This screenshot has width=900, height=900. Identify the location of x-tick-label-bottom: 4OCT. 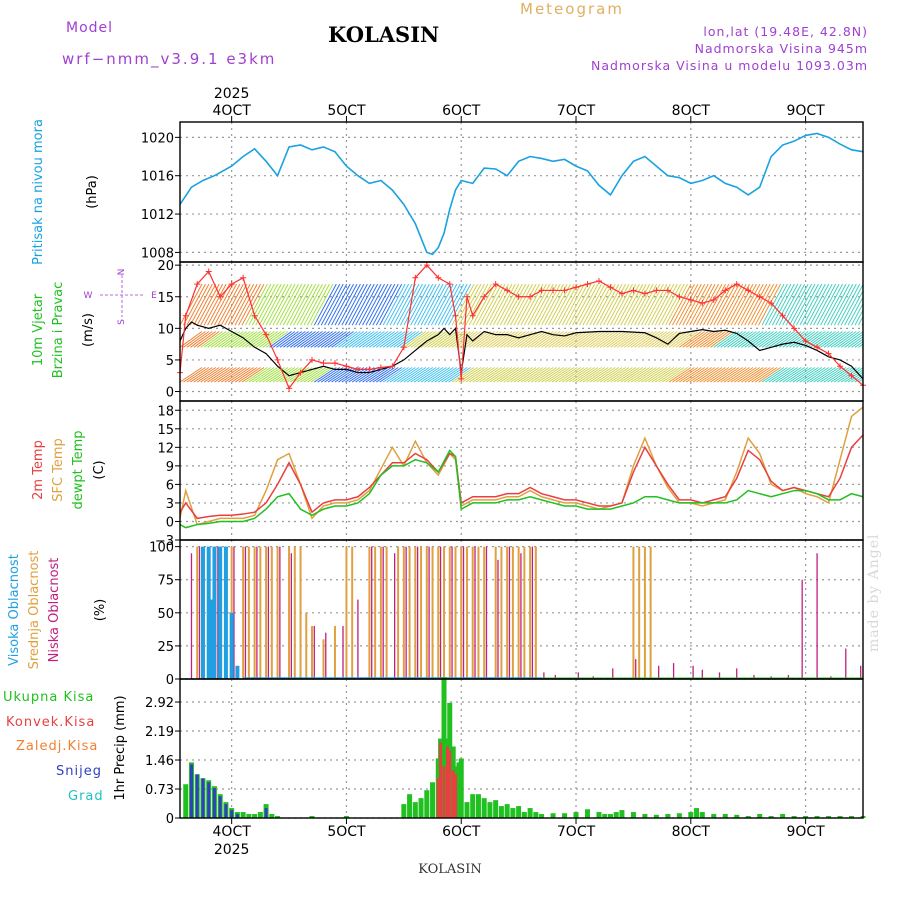
(232, 832).